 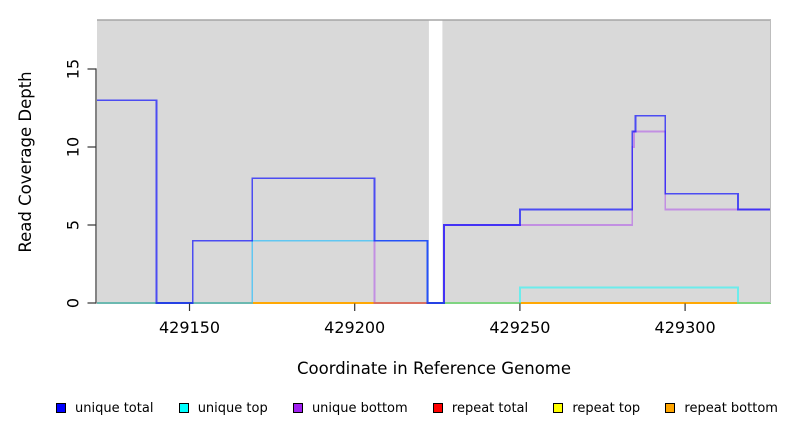 What do you see at coordinates (61, 408) in the screenshot?
I see `legend-swatch-unique-total` at bounding box center [61, 408].